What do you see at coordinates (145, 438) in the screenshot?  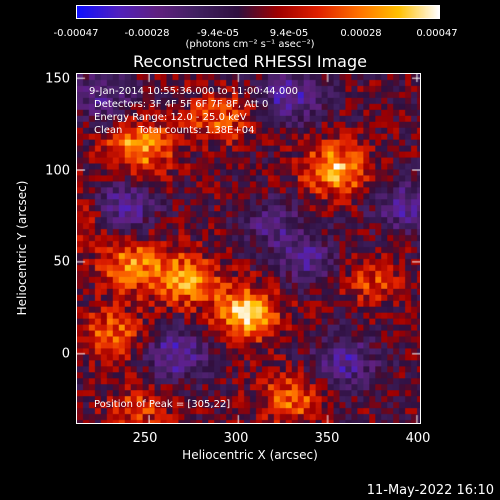 I see `x-tick-label: 250` at bounding box center [145, 438].